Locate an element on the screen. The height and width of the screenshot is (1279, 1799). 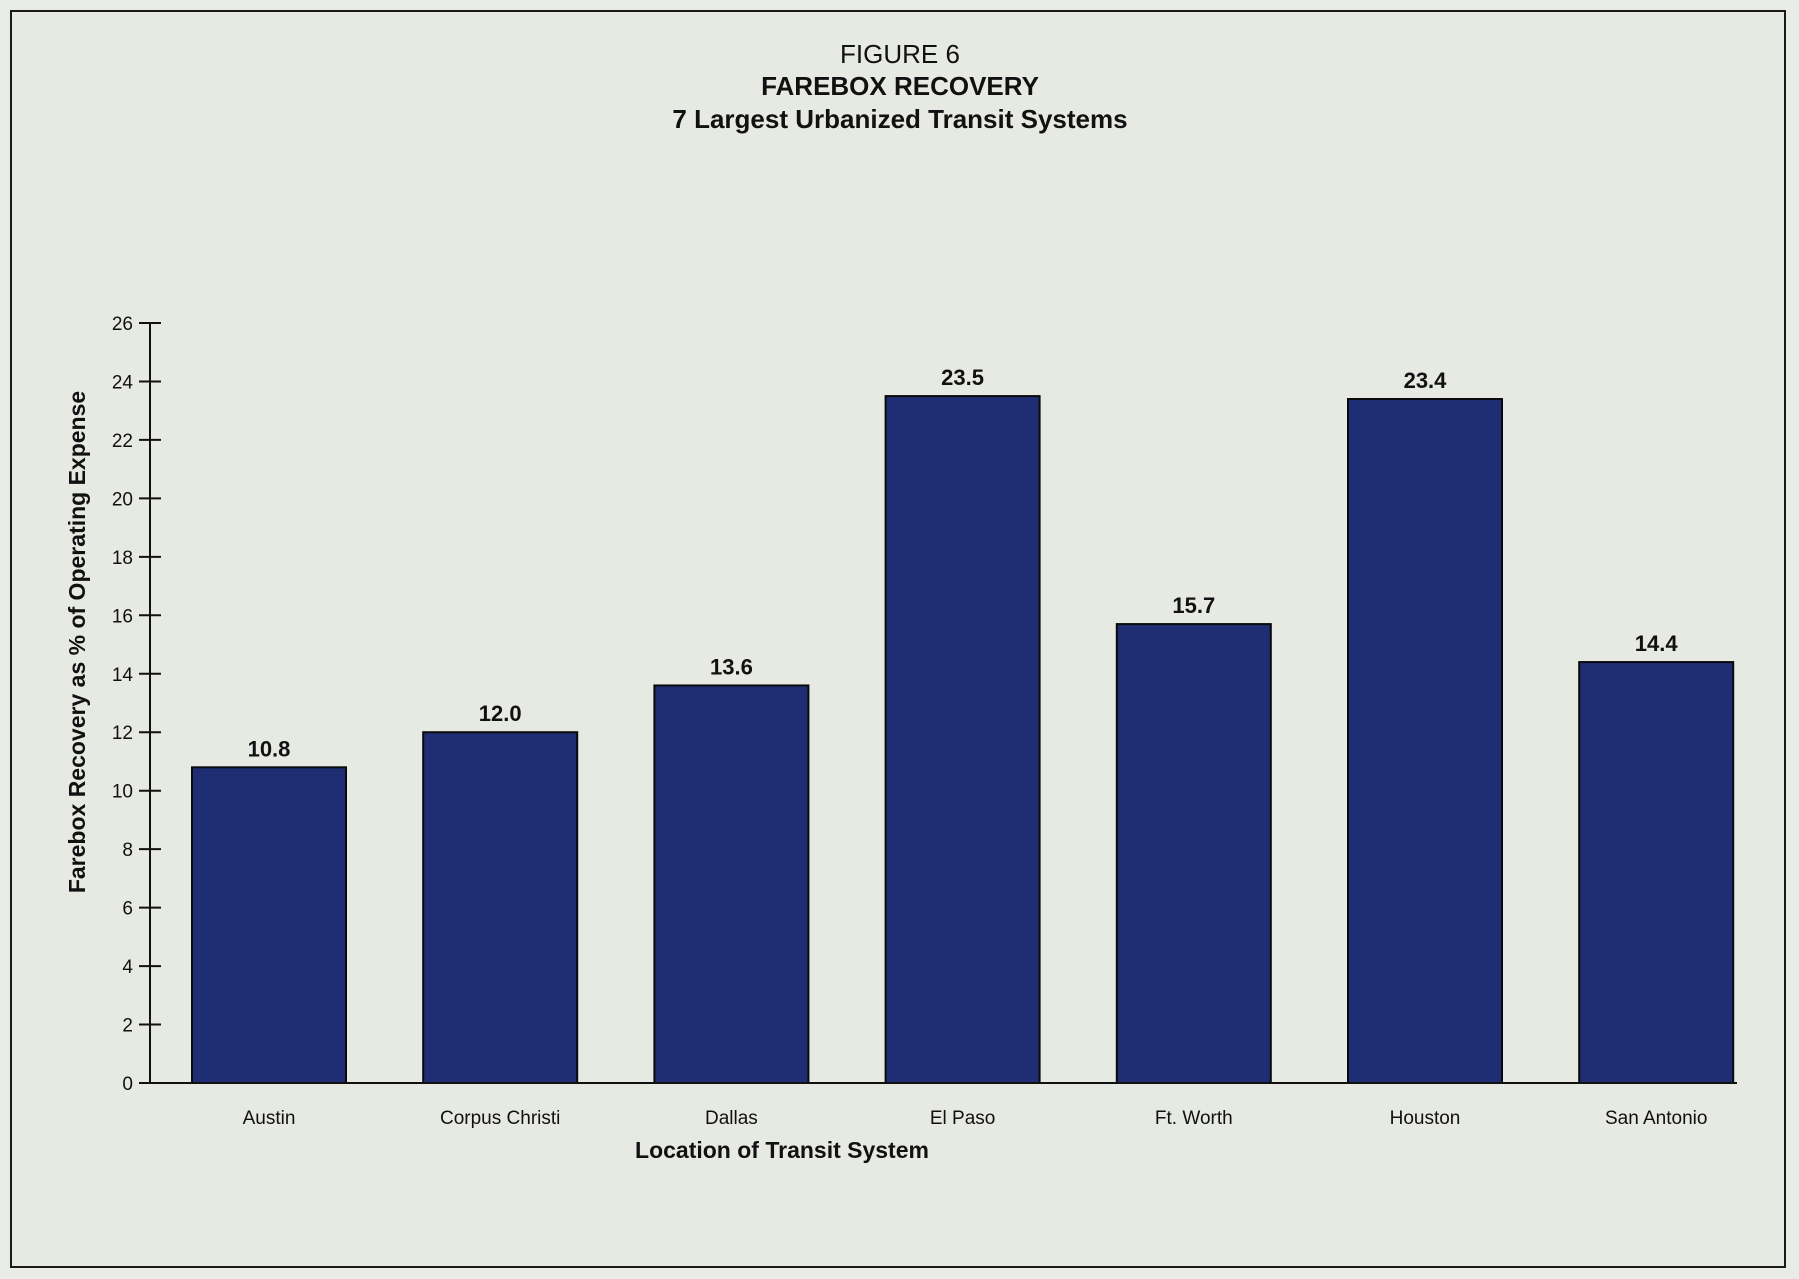
bar-value-label: 13.6 is located at coordinates (731, 666).